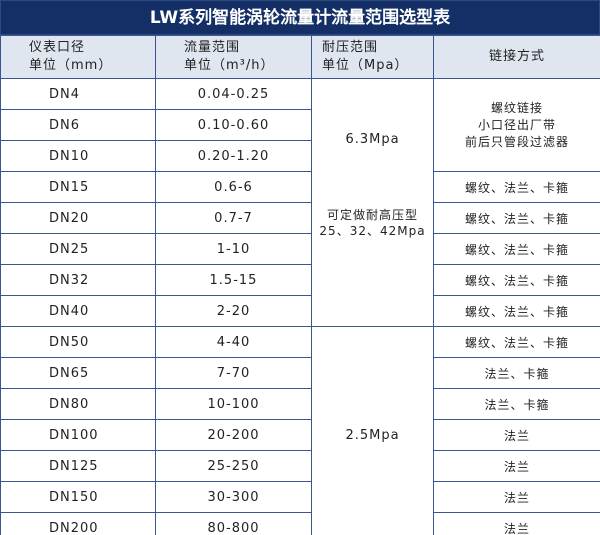 The height and width of the screenshot is (535, 600). I want to click on flow-cell: 0.7-7, so click(233, 218).